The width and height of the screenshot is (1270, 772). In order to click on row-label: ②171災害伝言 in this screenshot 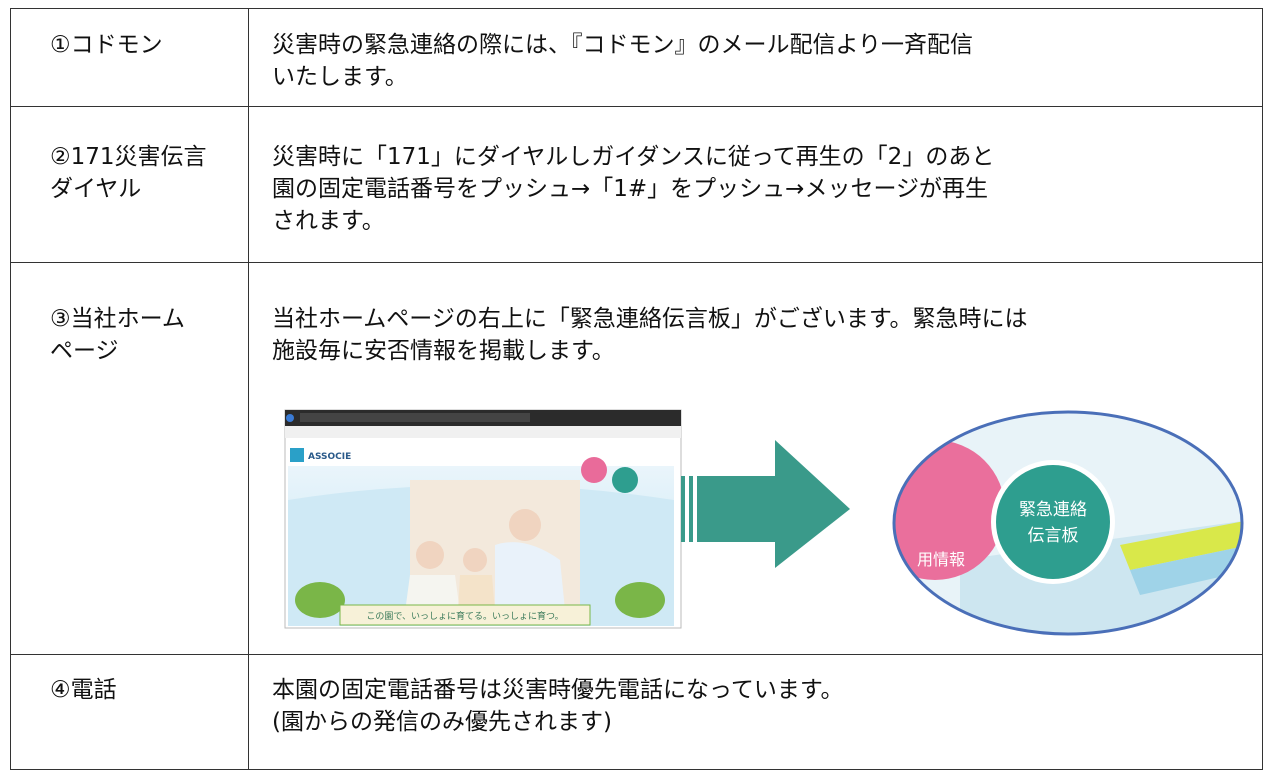, I will do `click(128, 157)`.